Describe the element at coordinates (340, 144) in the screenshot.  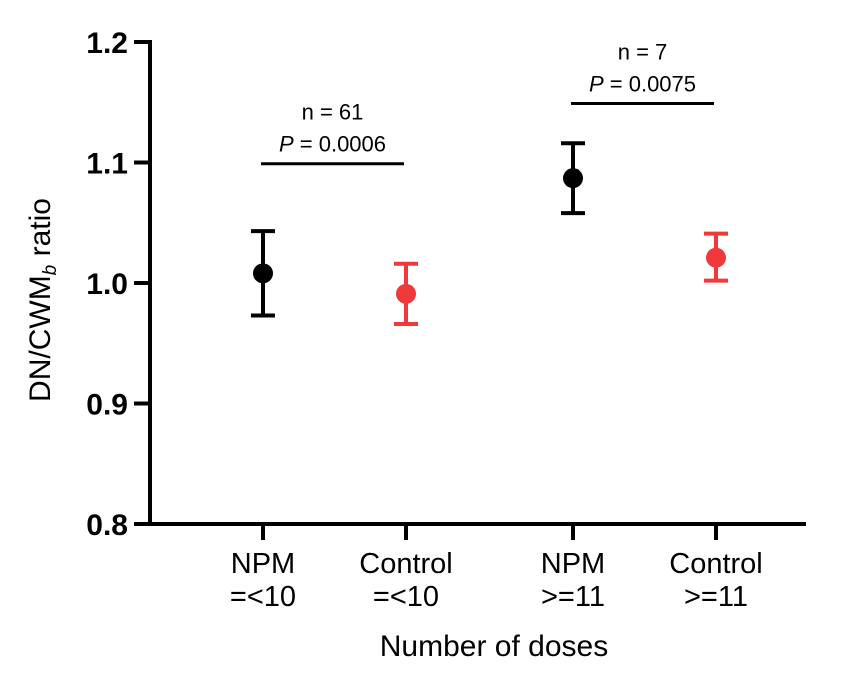
I see `annotation-p-value-0: = 0.0006` at that location.